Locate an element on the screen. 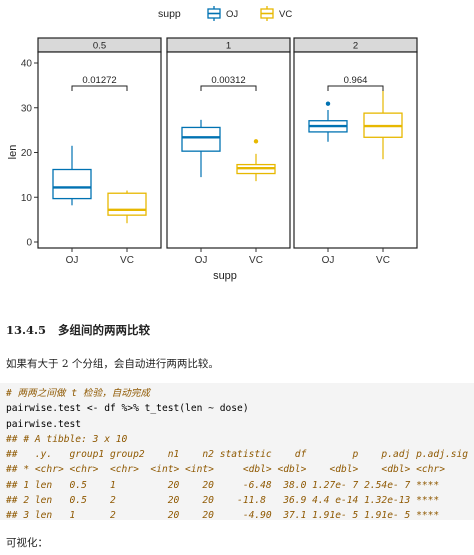  x-axis-label: supp is located at coordinates (225, 276).